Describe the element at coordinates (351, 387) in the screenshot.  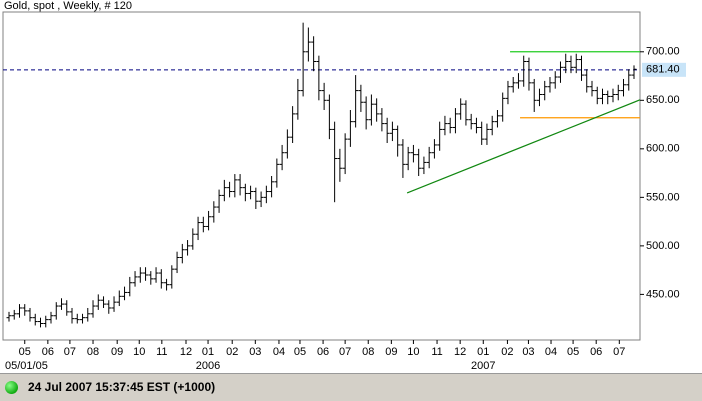
I see `status-bar: 24 Jul 2007 15:37:45 EST (+1000)` at that location.